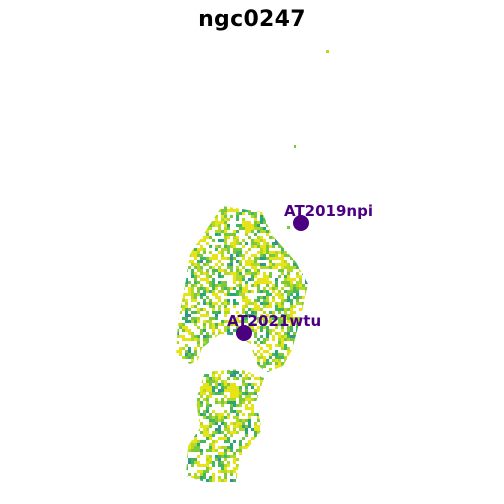 The width and height of the screenshot is (504, 504). What do you see at coordinates (274, 321) in the screenshot?
I see `marker-label: AT2021wtu` at bounding box center [274, 321].